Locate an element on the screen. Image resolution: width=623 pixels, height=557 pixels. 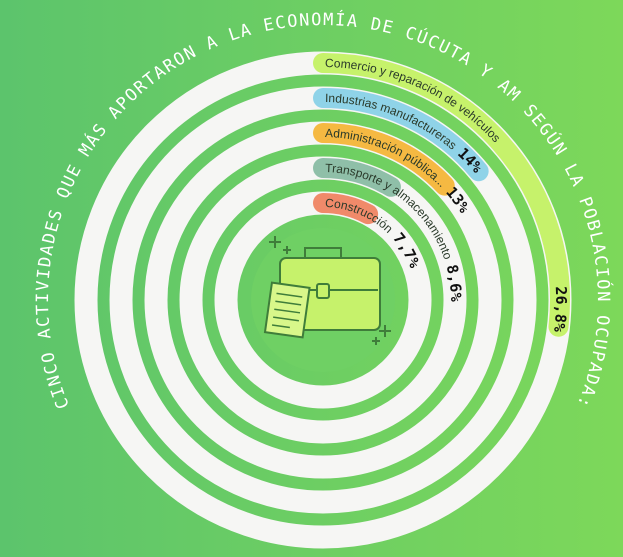
value-label: 26,8% is located at coordinates (560, 309).